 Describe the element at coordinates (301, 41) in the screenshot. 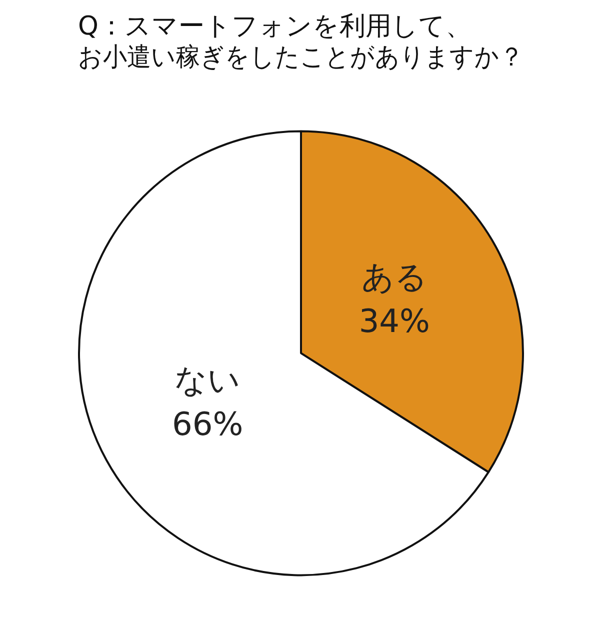

I see `chart-title: Q：スマートフォンを利用して、お小遣い稼ぎをしたことがありますか？` at that location.